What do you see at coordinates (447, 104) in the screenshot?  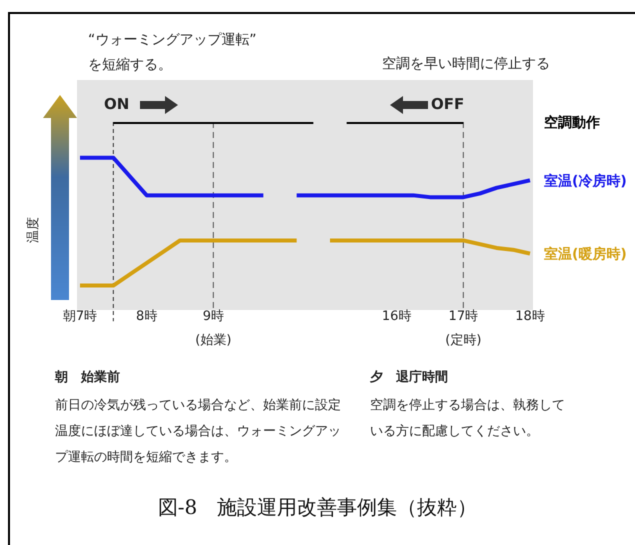 I see `text: OFF` at bounding box center [447, 104].